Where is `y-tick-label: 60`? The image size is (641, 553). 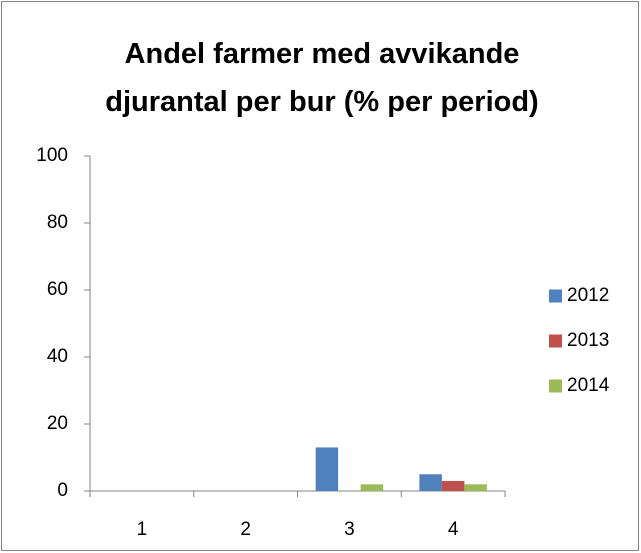
y-tick-label: 60 is located at coordinates (57, 289).